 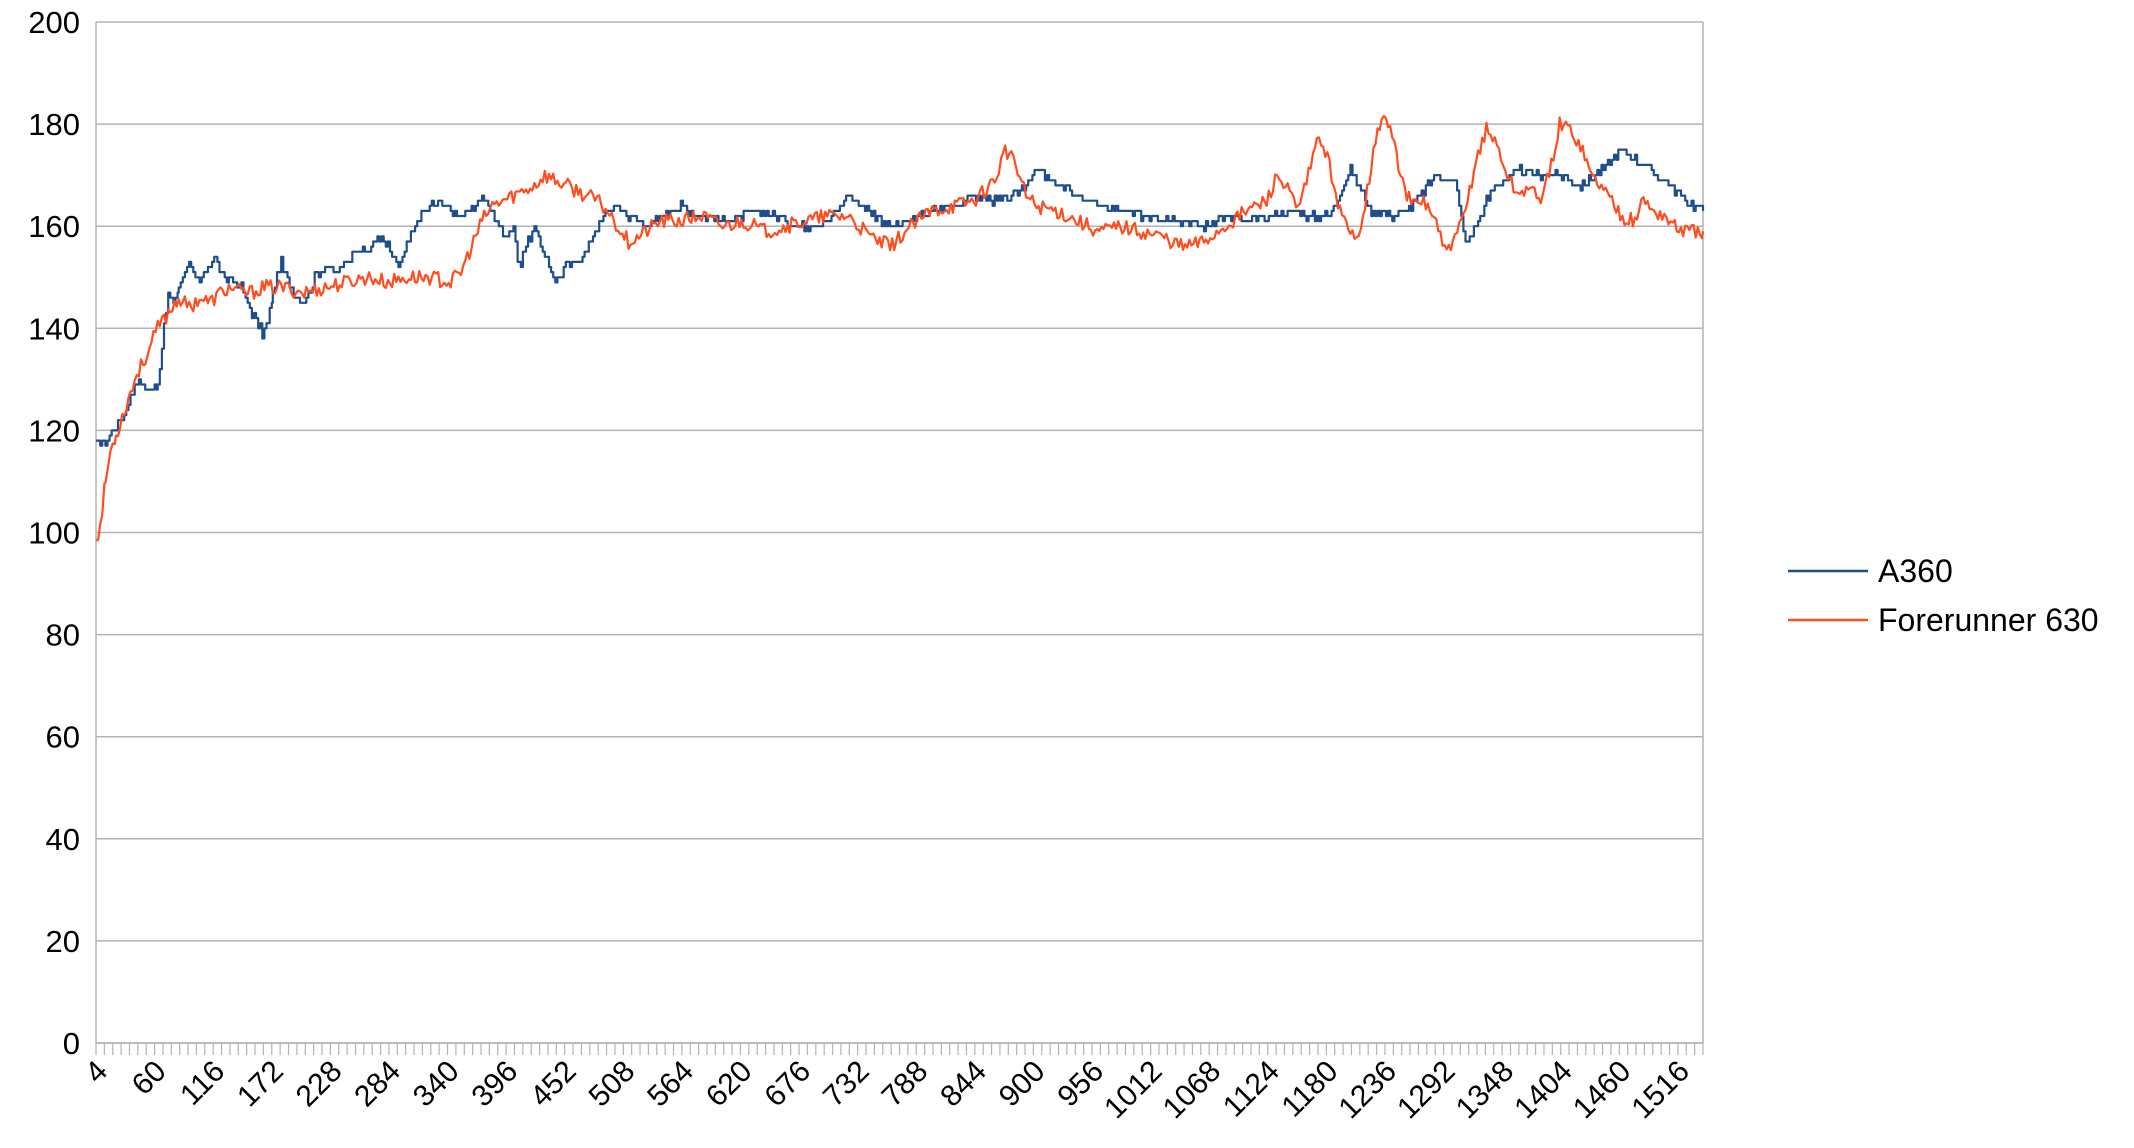 I want to click on legend-item-a360: A360, so click(x=1870, y=571).